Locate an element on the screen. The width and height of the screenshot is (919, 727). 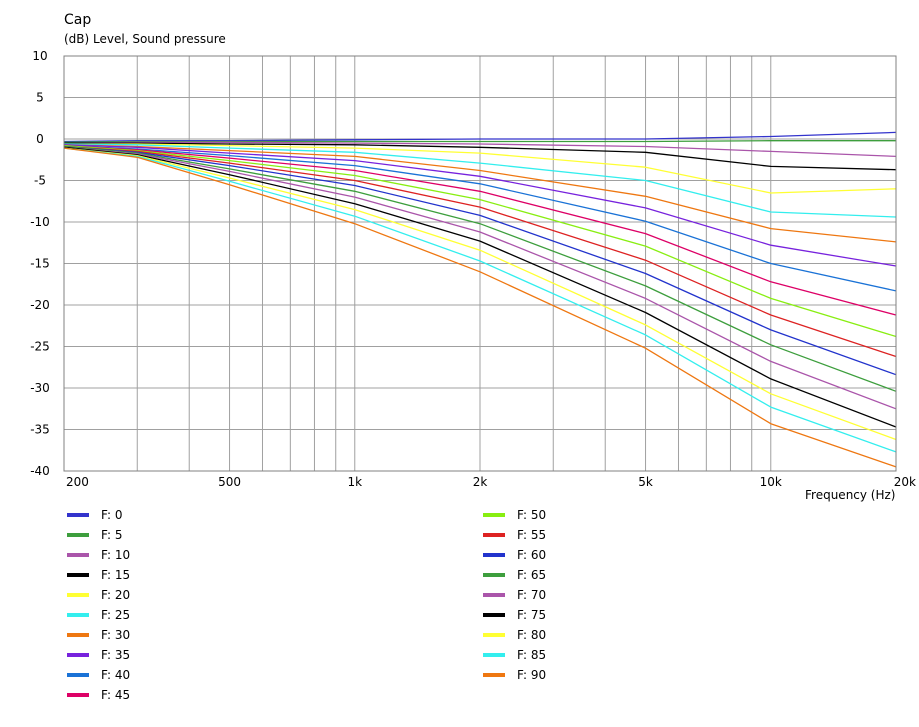
legend-item: F: 15 is located at coordinates (98, 575).